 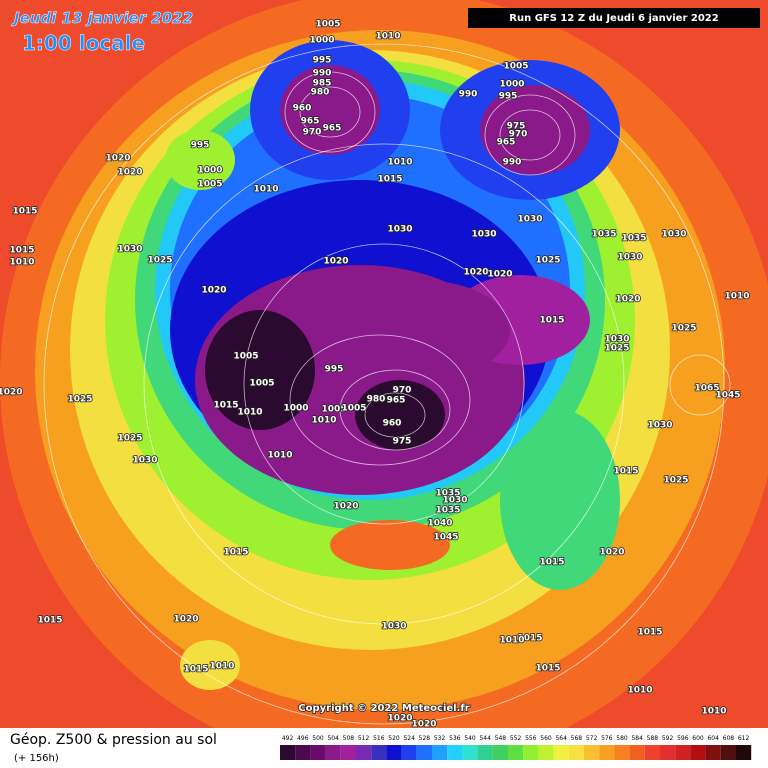 What do you see at coordinates (349, 738) in the screenshot?
I see `colorbar-label: 508` at bounding box center [349, 738].